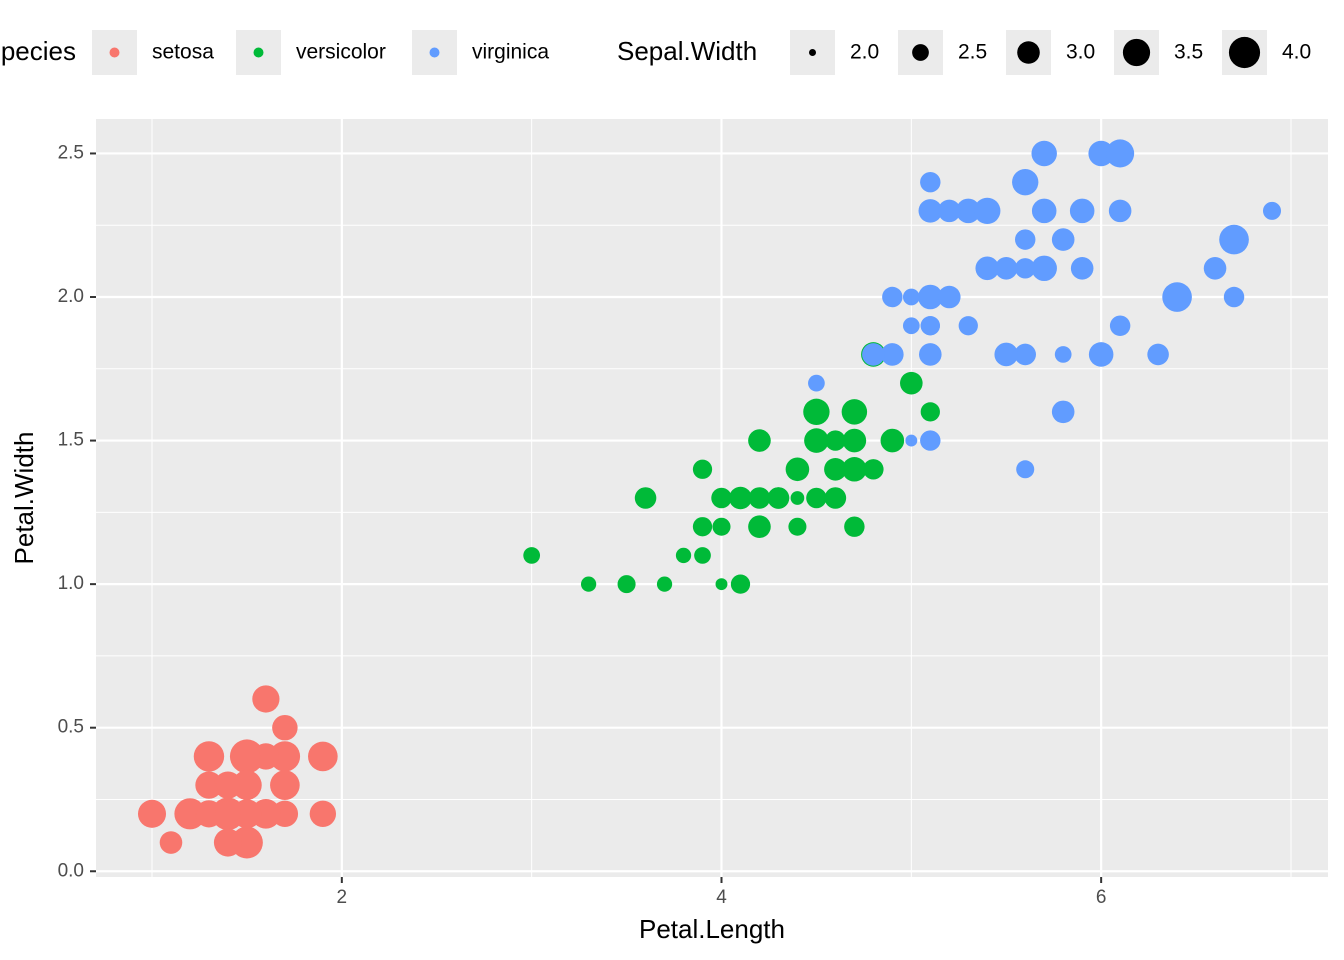 The image size is (1344, 960). What do you see at coordinates (972, 52) in the screenshot?
I see `size-legend-label: 2.5` at bounding box center [972, 52].